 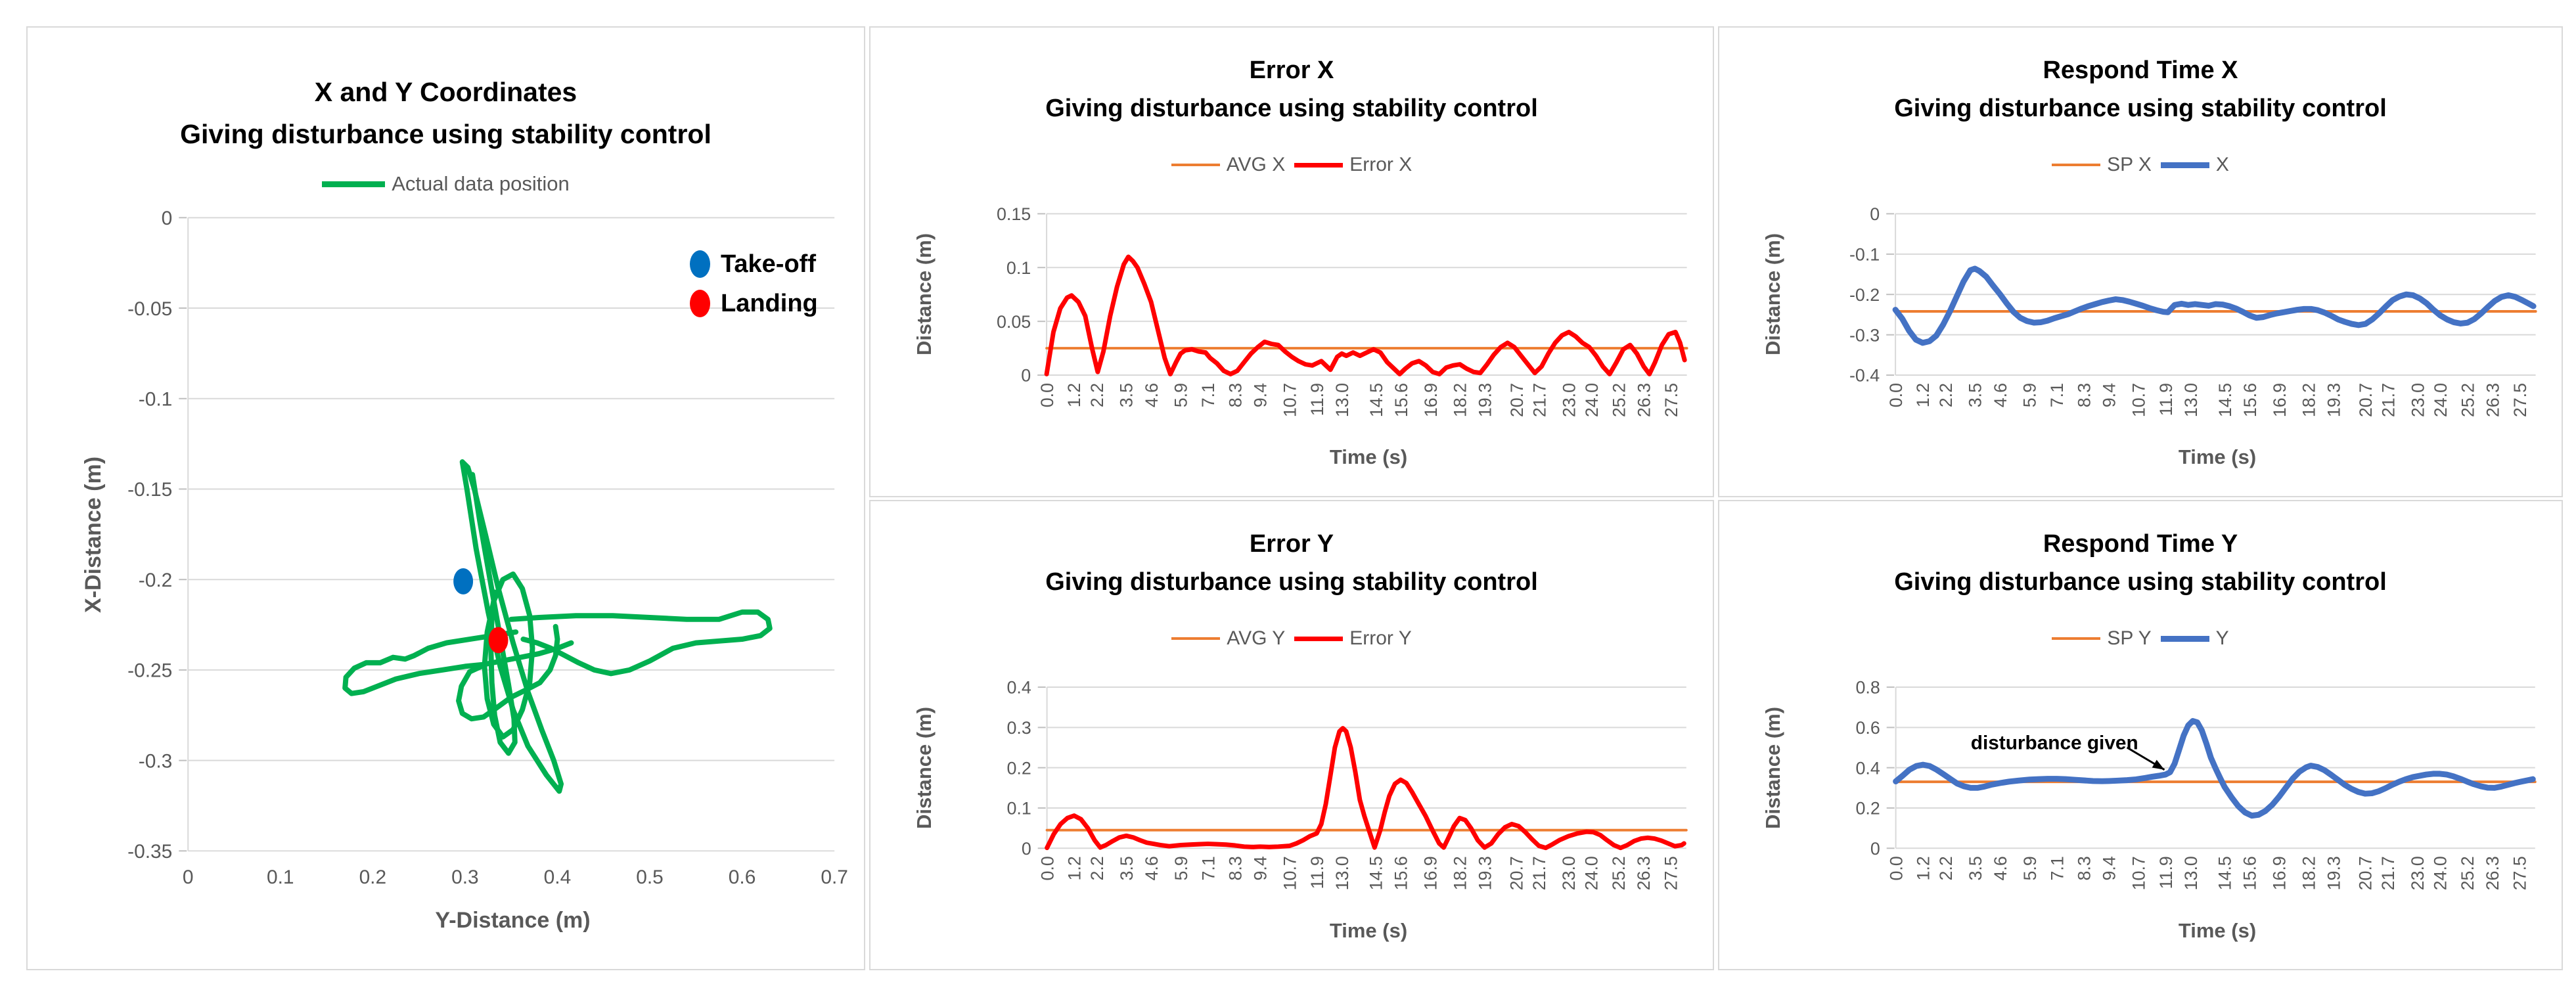 I want to click on x-tick-label: 0.1, so click(x=280, y=877).